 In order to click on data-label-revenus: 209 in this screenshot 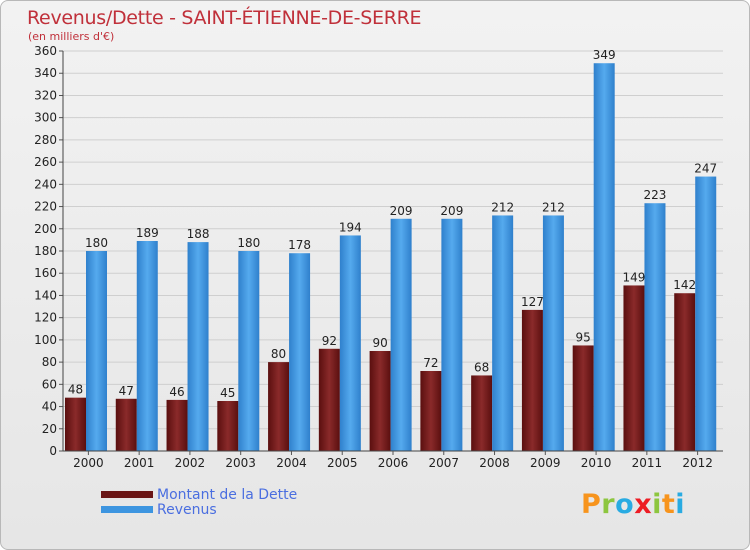, I will do `click(401, 211)`.